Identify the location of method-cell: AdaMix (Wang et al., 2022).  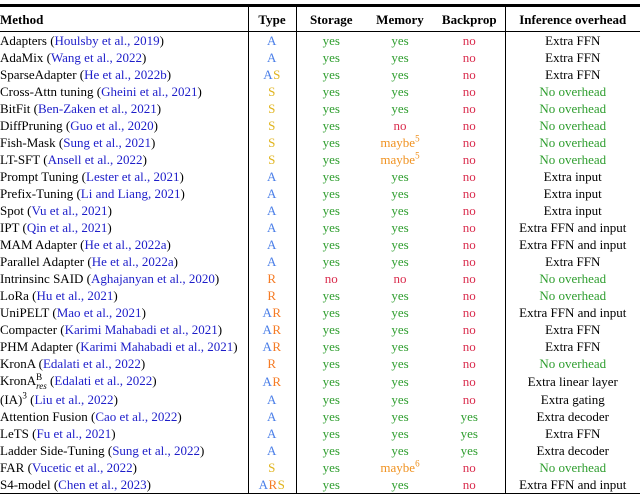
(73, 57).